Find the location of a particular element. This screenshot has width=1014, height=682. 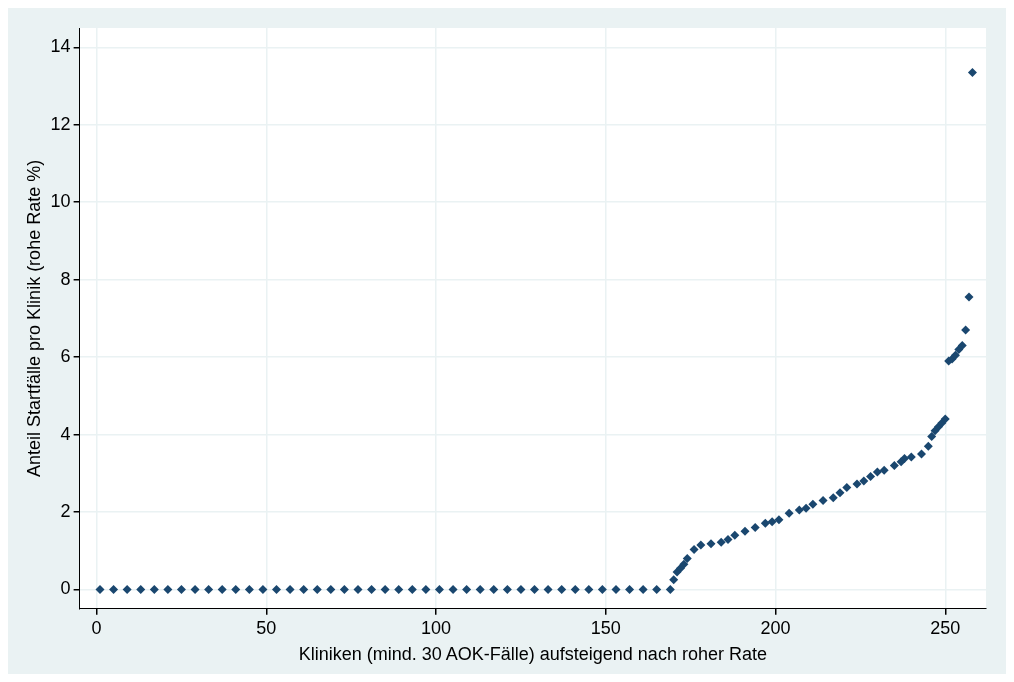

y-tick-label: 12 is located at coordinates (60, 123).